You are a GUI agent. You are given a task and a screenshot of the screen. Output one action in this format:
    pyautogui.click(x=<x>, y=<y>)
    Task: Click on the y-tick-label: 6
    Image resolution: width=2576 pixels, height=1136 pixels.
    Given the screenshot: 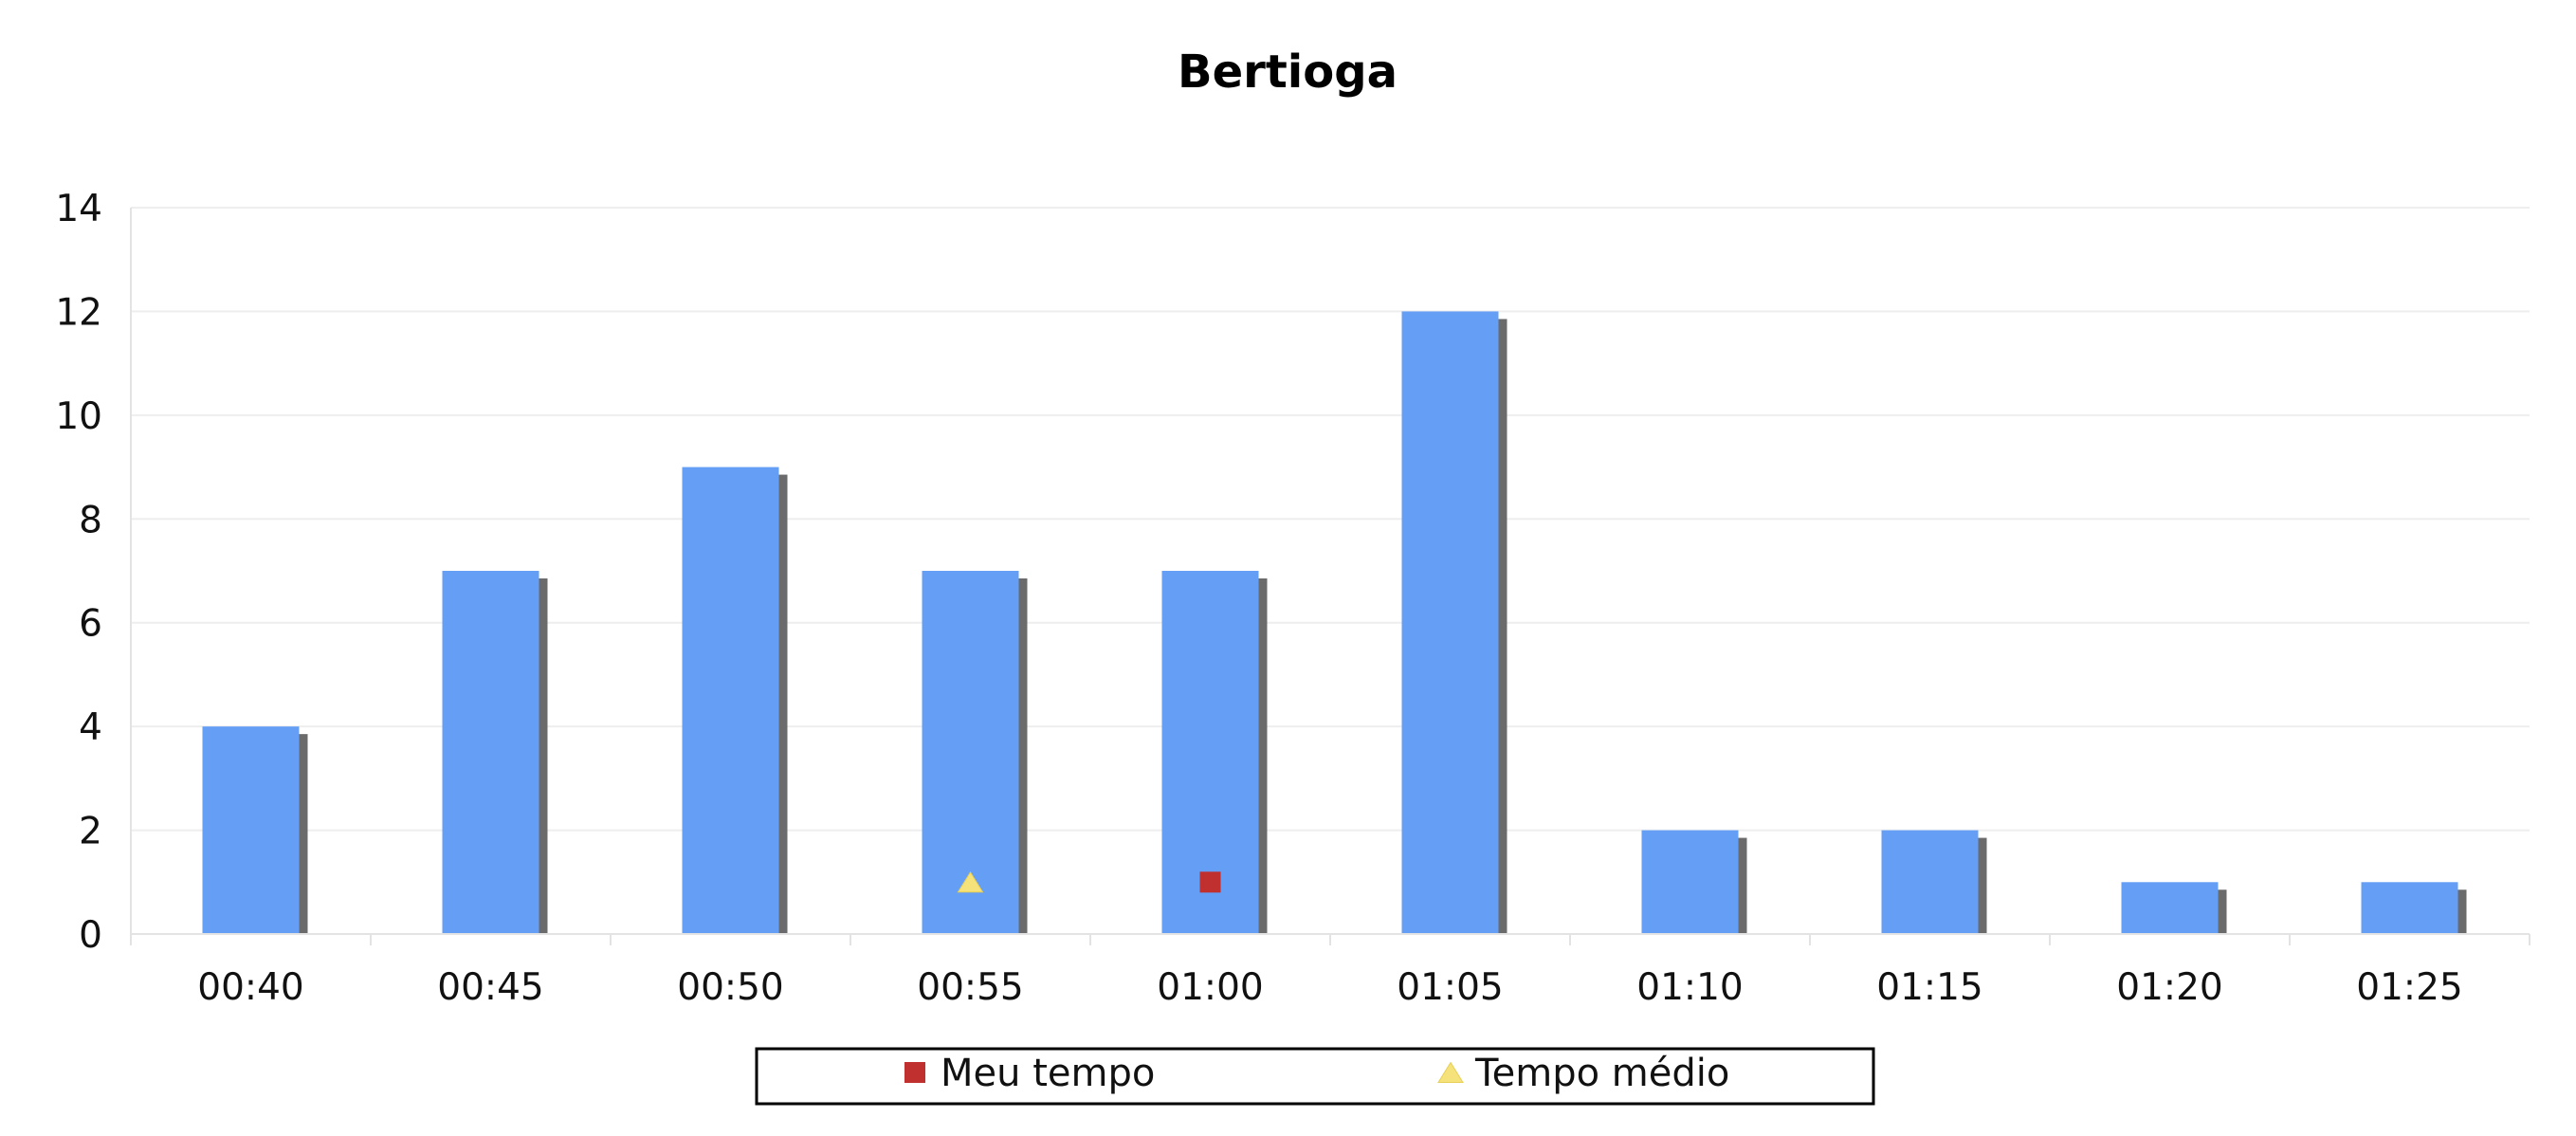 What is the action you would take?
    pyautogui.click(x=90, y=624)
    